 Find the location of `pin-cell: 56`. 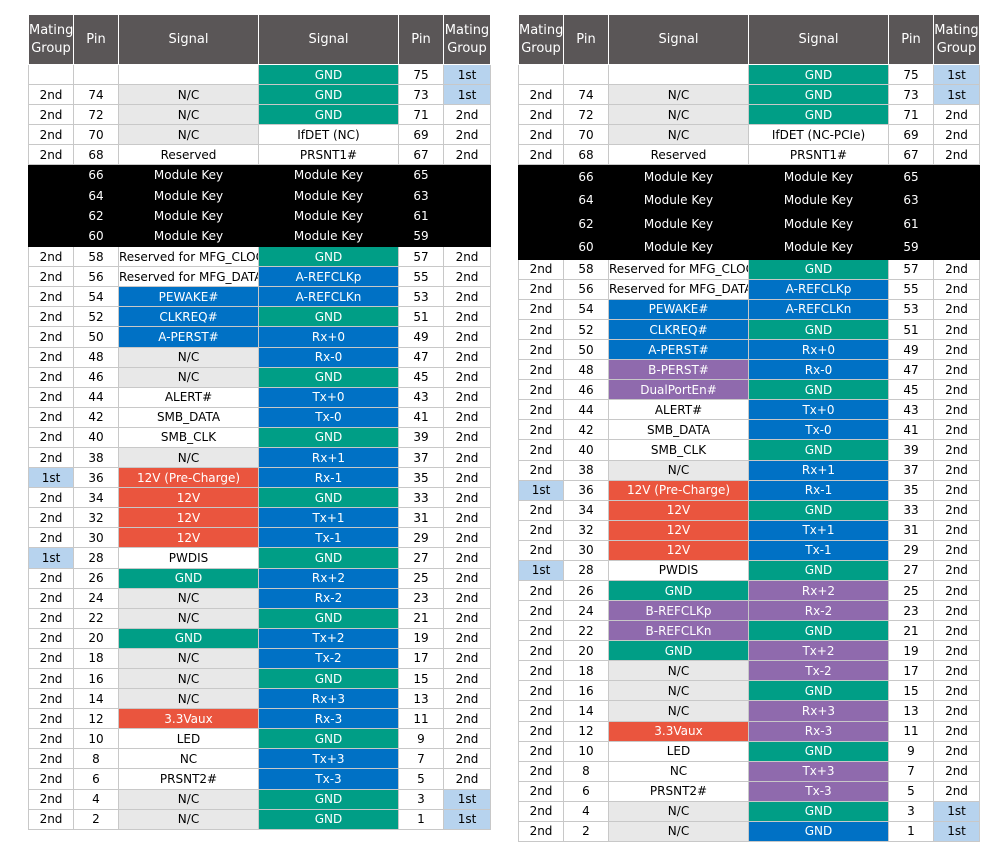

pin-cell: 56 is located at coordinates (586, 289).